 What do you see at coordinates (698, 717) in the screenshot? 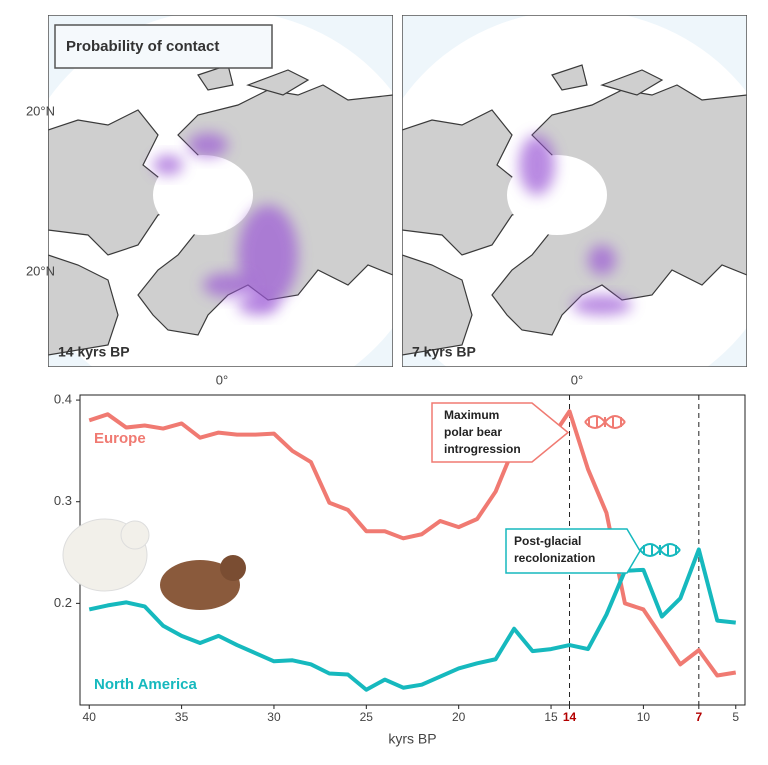
I see `x-tick-label: 7` at bounding box center [698, 717].